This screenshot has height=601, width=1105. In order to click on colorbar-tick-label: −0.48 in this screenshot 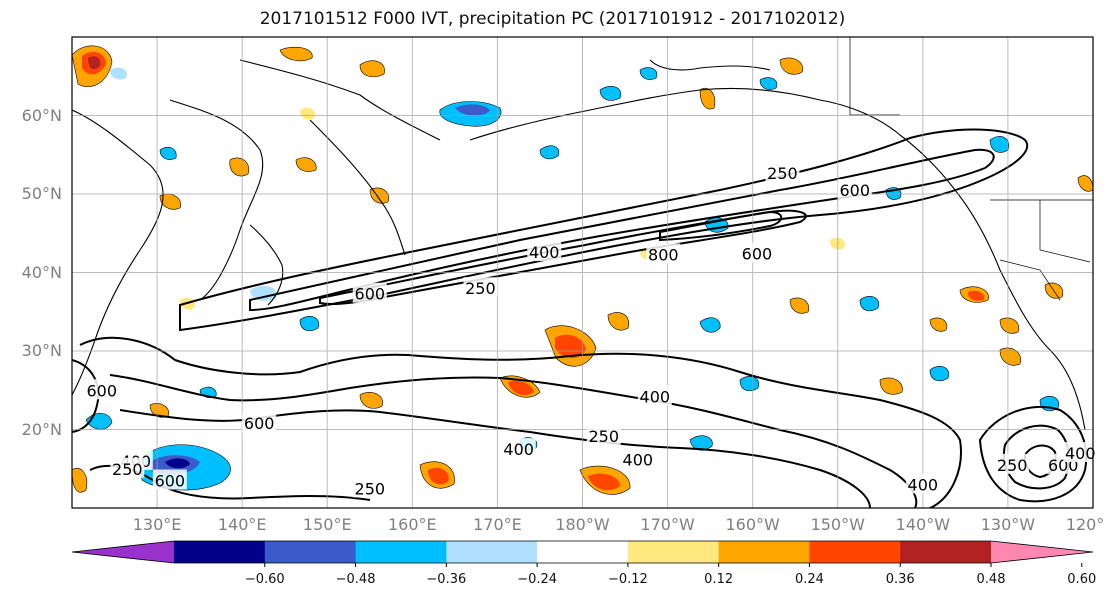, I will do `click(355, 579)`.